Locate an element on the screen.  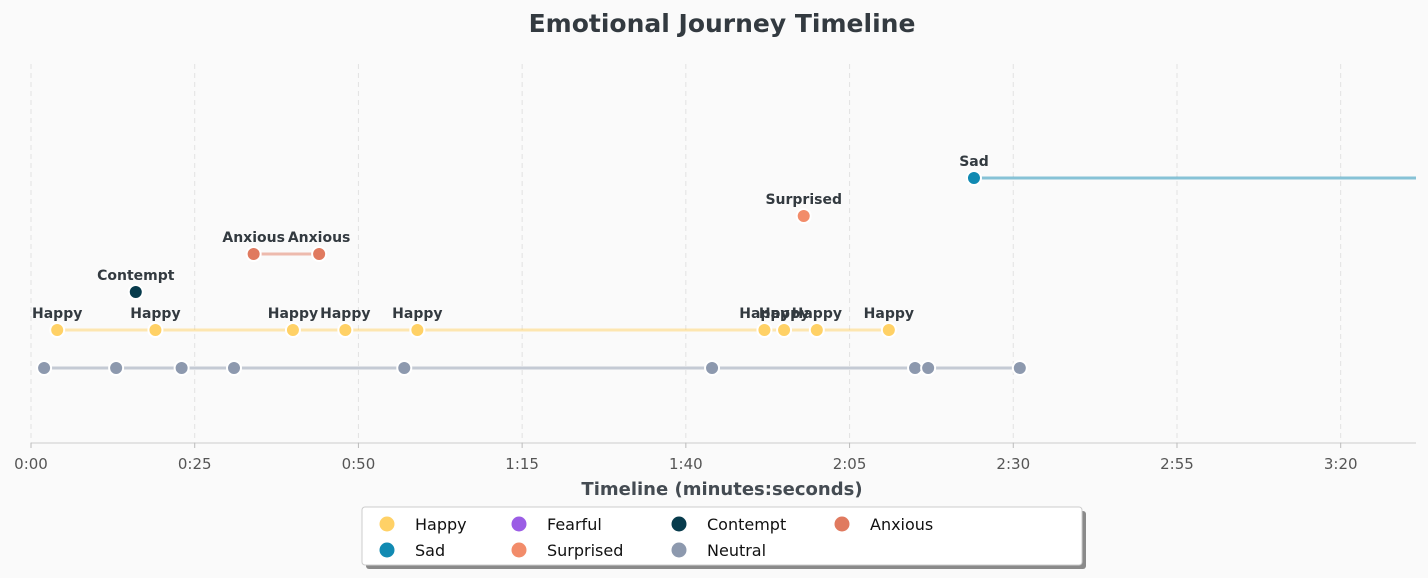
series-surprised: Surprised is located at coordinates (803, 208).